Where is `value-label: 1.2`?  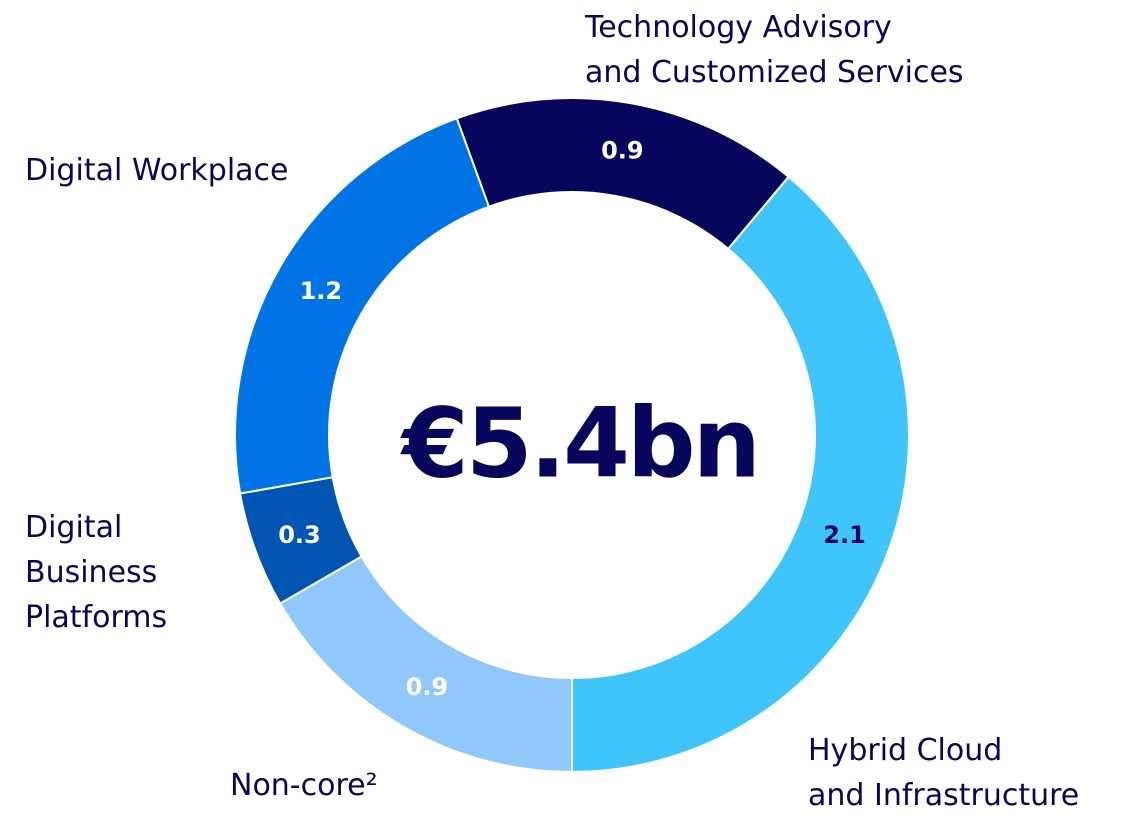 value-label: 1.2 is located at coordinates (321, 291).